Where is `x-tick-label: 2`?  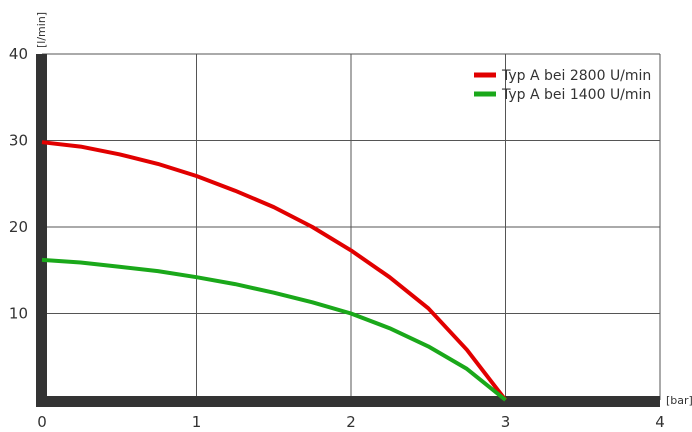 x-tick-label: 2 is located at coordinates (351, 422).